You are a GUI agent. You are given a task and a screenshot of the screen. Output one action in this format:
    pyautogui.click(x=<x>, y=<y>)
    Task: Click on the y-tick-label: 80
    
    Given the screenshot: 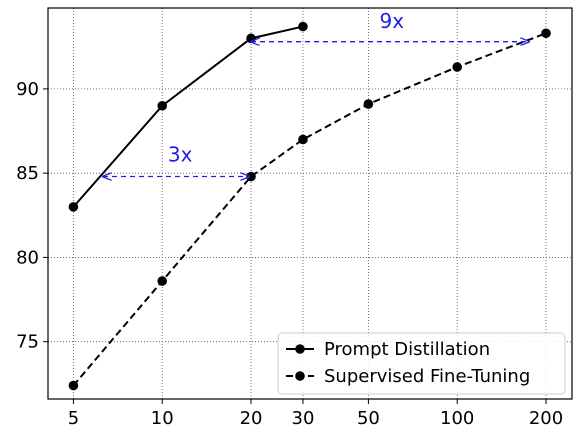 What is the action you would take?
    pyautogui.click(x=27, y=257)
    